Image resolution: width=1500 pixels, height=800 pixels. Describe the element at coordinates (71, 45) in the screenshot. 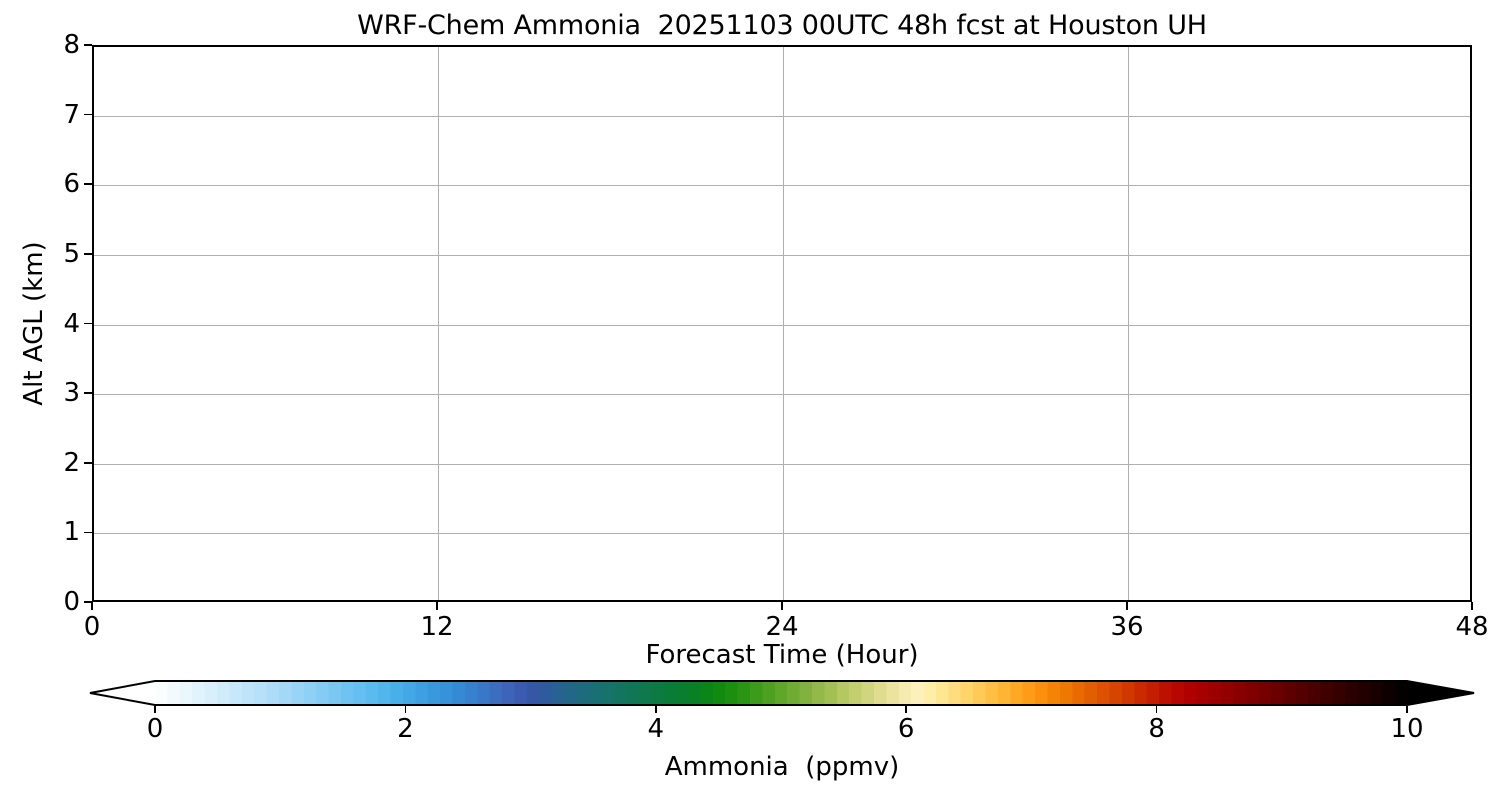

I see `y-tick-label: 8` at that location.